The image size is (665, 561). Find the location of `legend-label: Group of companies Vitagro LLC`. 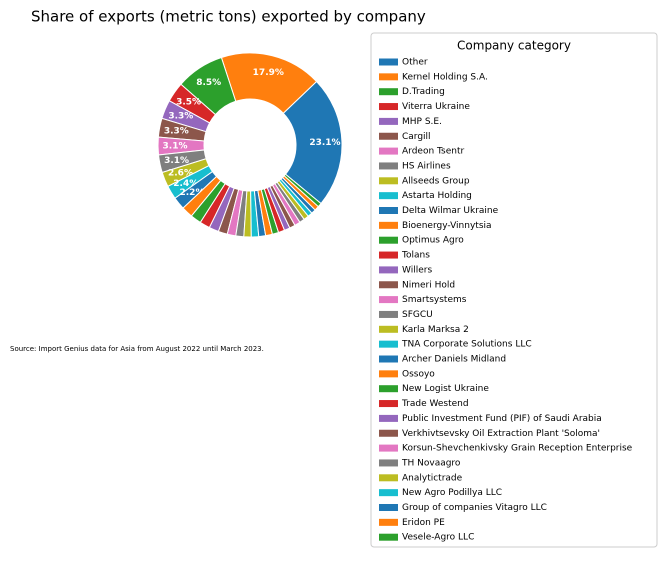

legend-label: Group of companies Vitagro LLC is located at coordinates (474, 508).